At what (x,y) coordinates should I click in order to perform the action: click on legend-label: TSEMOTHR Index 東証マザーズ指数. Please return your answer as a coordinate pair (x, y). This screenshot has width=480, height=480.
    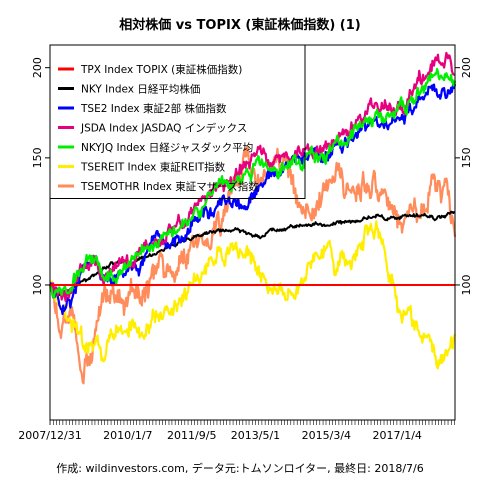
    Looking at the image, I should click on (169, 186).